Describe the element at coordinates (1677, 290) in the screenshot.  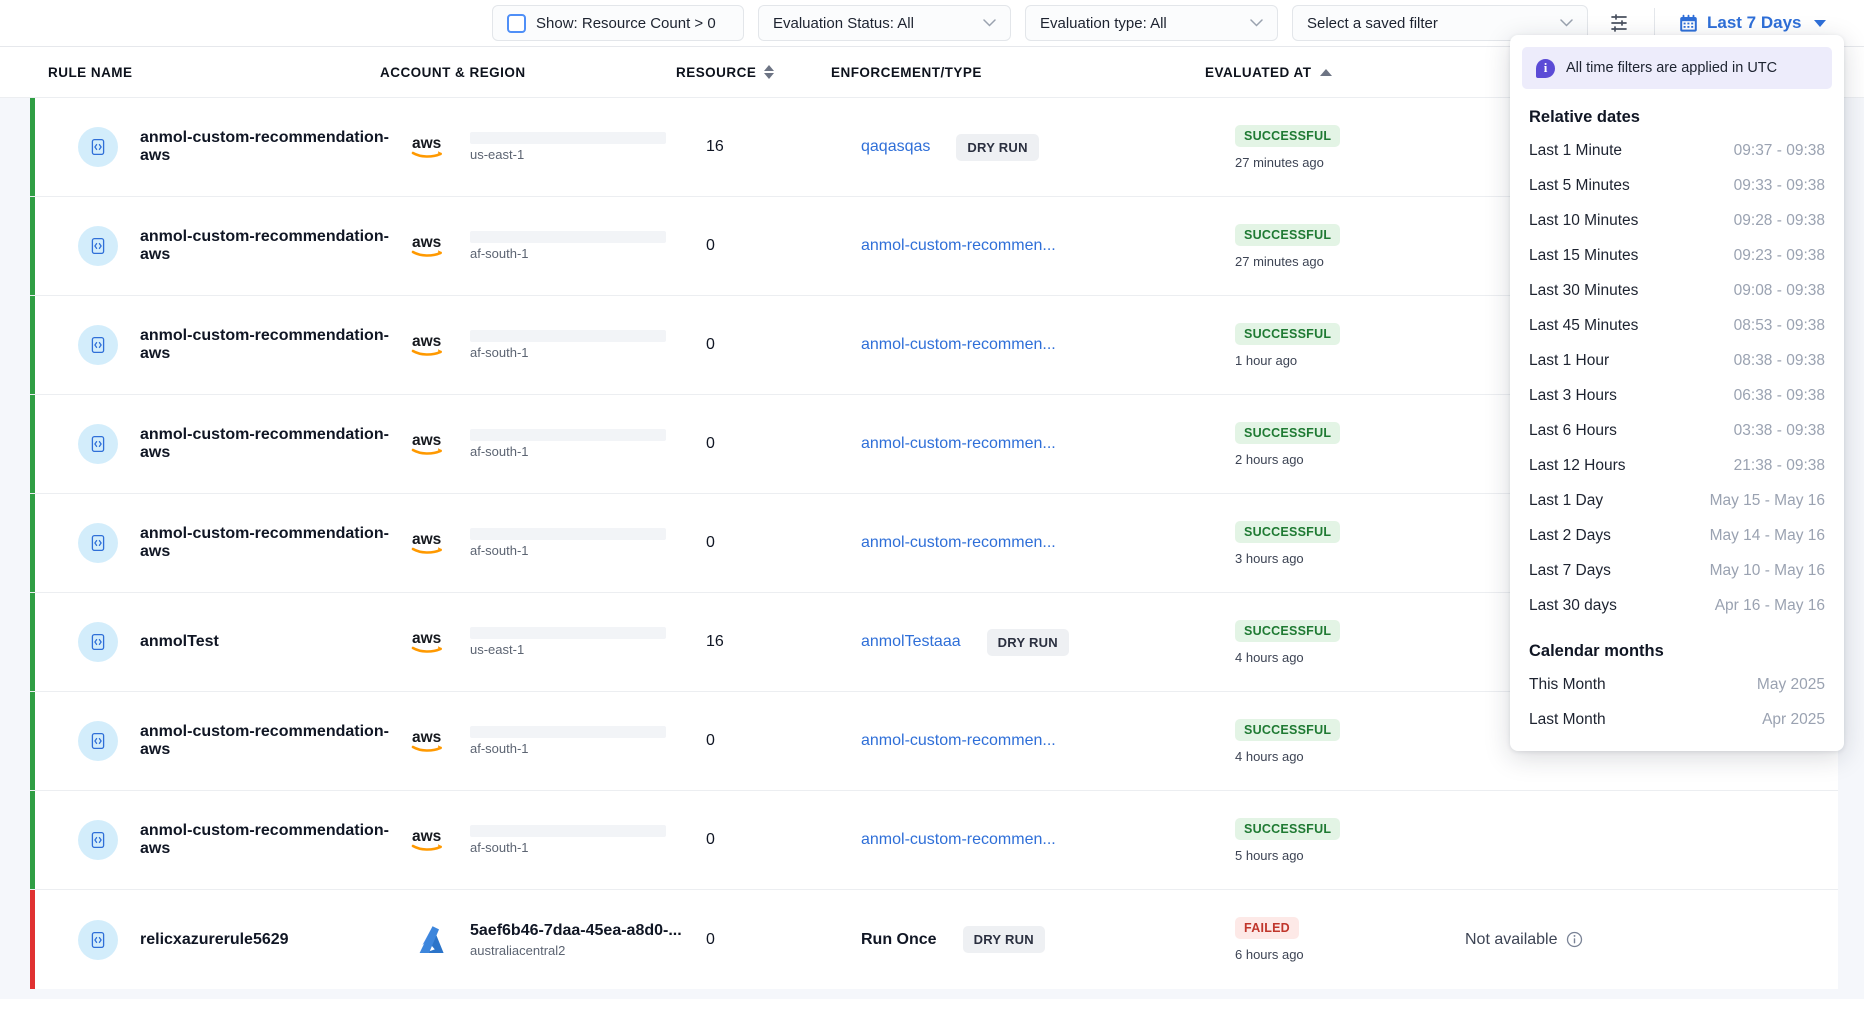
I see `relative-date-item-last-30-minutes: Last 30 Minutes 09:08 - 09:38` at that location.